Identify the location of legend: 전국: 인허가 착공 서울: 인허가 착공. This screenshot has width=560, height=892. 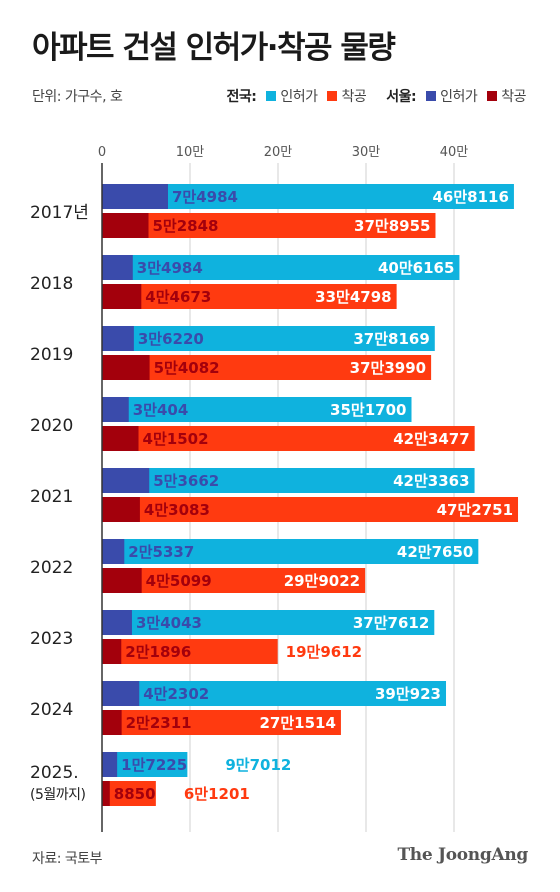
(379, 96).